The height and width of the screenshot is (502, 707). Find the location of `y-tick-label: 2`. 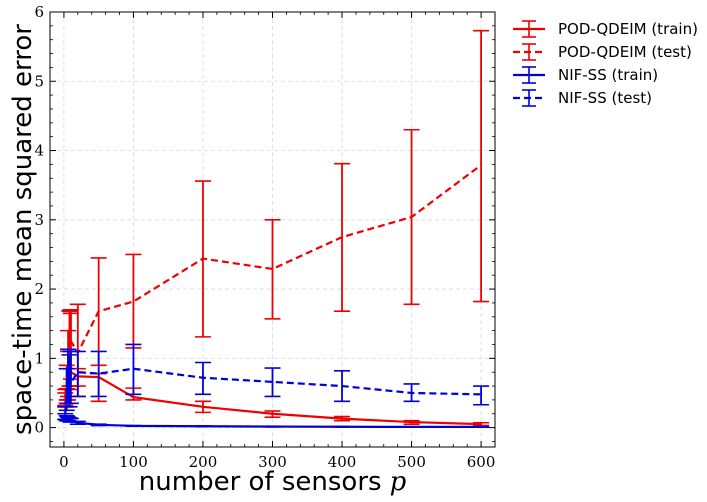

y-tick-label: 2 is located at coordinates (39, 289).